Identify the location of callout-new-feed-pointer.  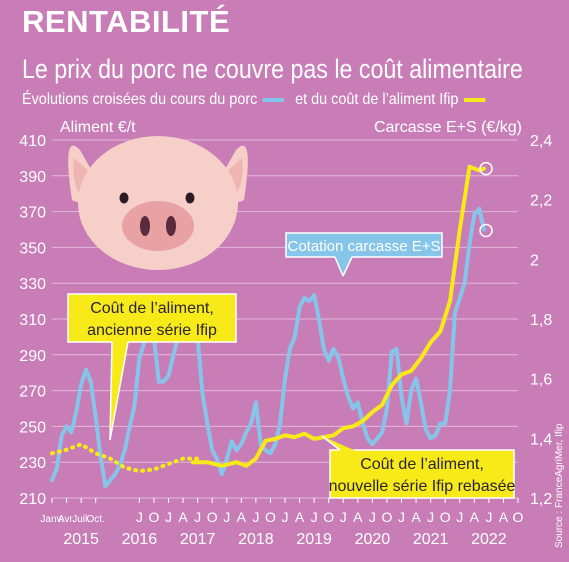
(339, 443).